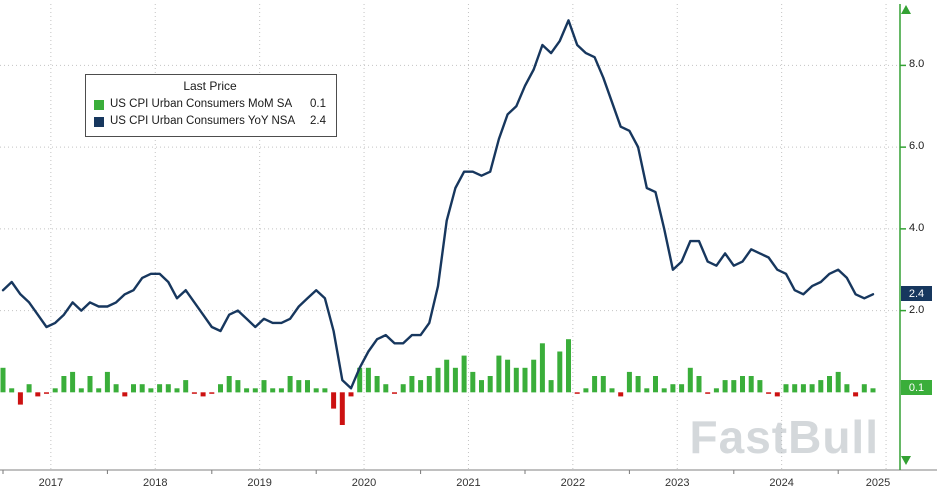 The height and width of the screenshot is (494, 937). What do you see at coordinates (51, 483) in the screenshot?
I see `x-tick-label: 2017` at bounding box center [51, 483].